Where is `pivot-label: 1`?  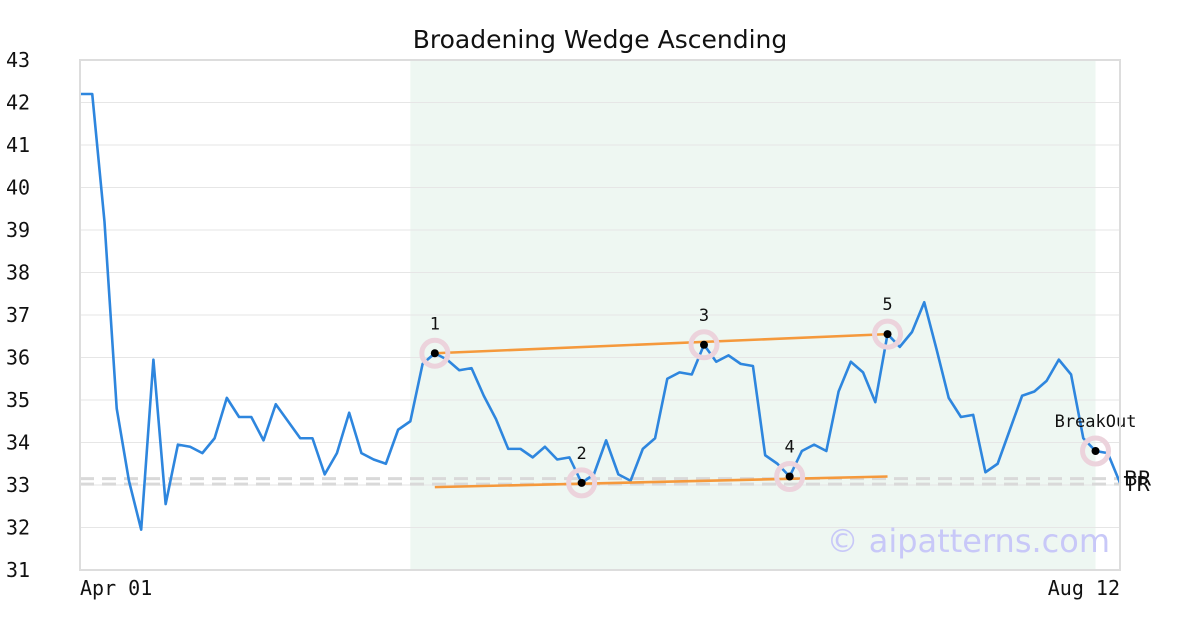 pivot-label: 1 is located at coordinates (435, 324).